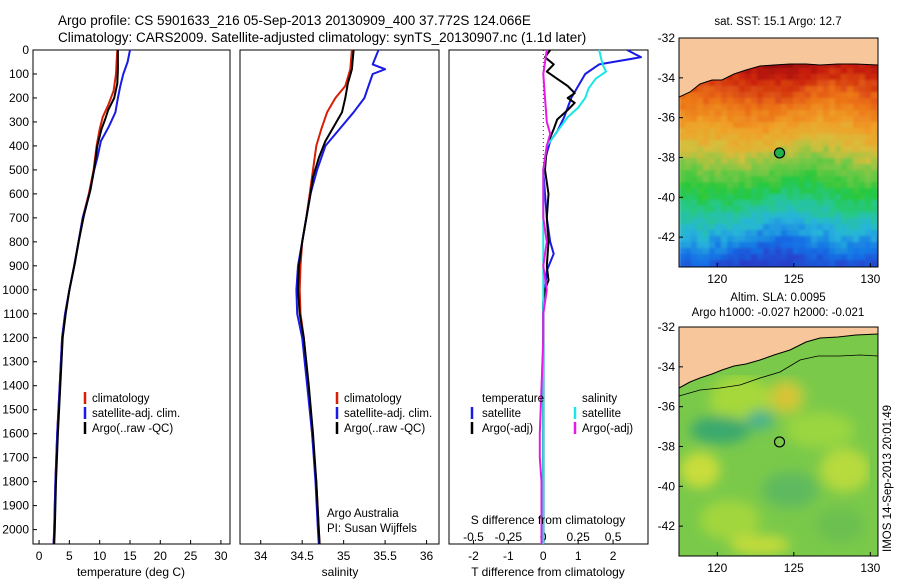  I want to click on depth-tick-label: 1600, so click(15, 434).